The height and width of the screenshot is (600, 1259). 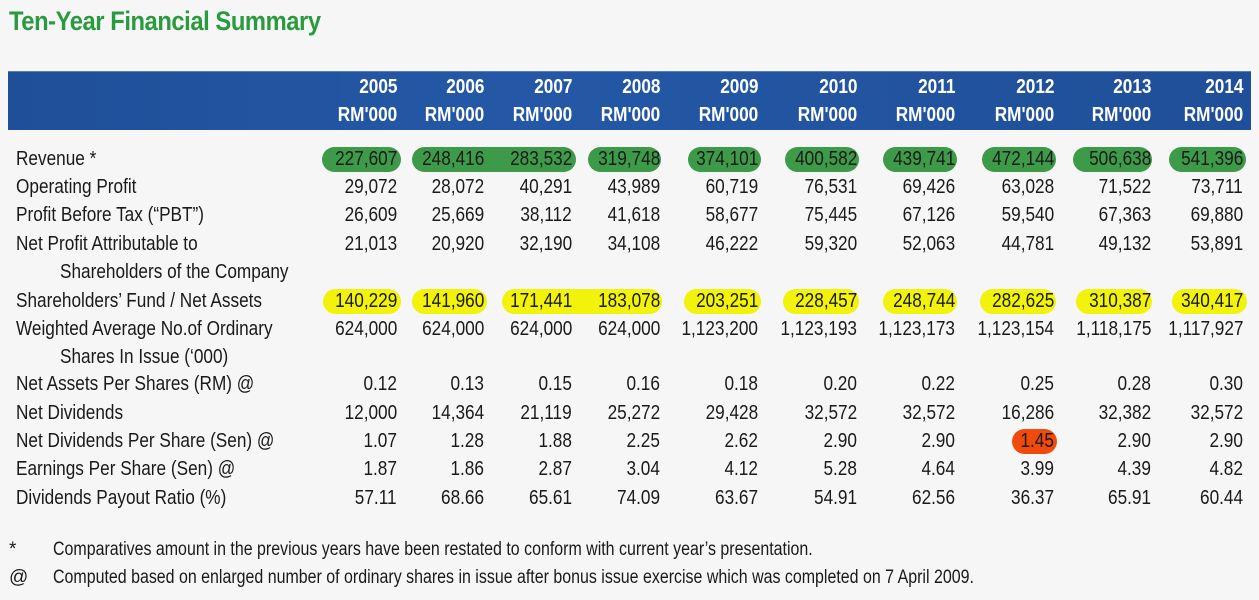 What do you see at coordinates (555, 469) in the screenshot?
I see `table-cell: 2.87` at bounding box center [555, 469].